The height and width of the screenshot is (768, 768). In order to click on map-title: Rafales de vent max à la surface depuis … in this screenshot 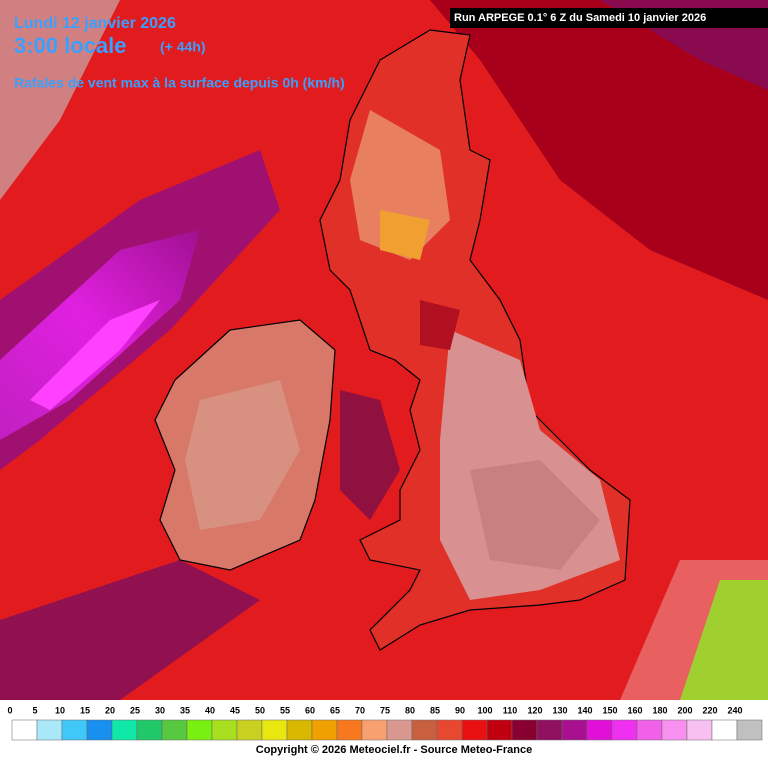, I will do `click(179, 83)`.